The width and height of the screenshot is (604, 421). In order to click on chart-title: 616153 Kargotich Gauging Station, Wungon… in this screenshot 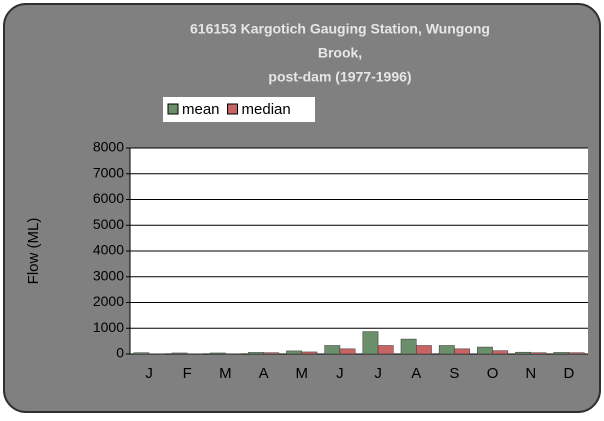, I will do `click(340, 29)`.